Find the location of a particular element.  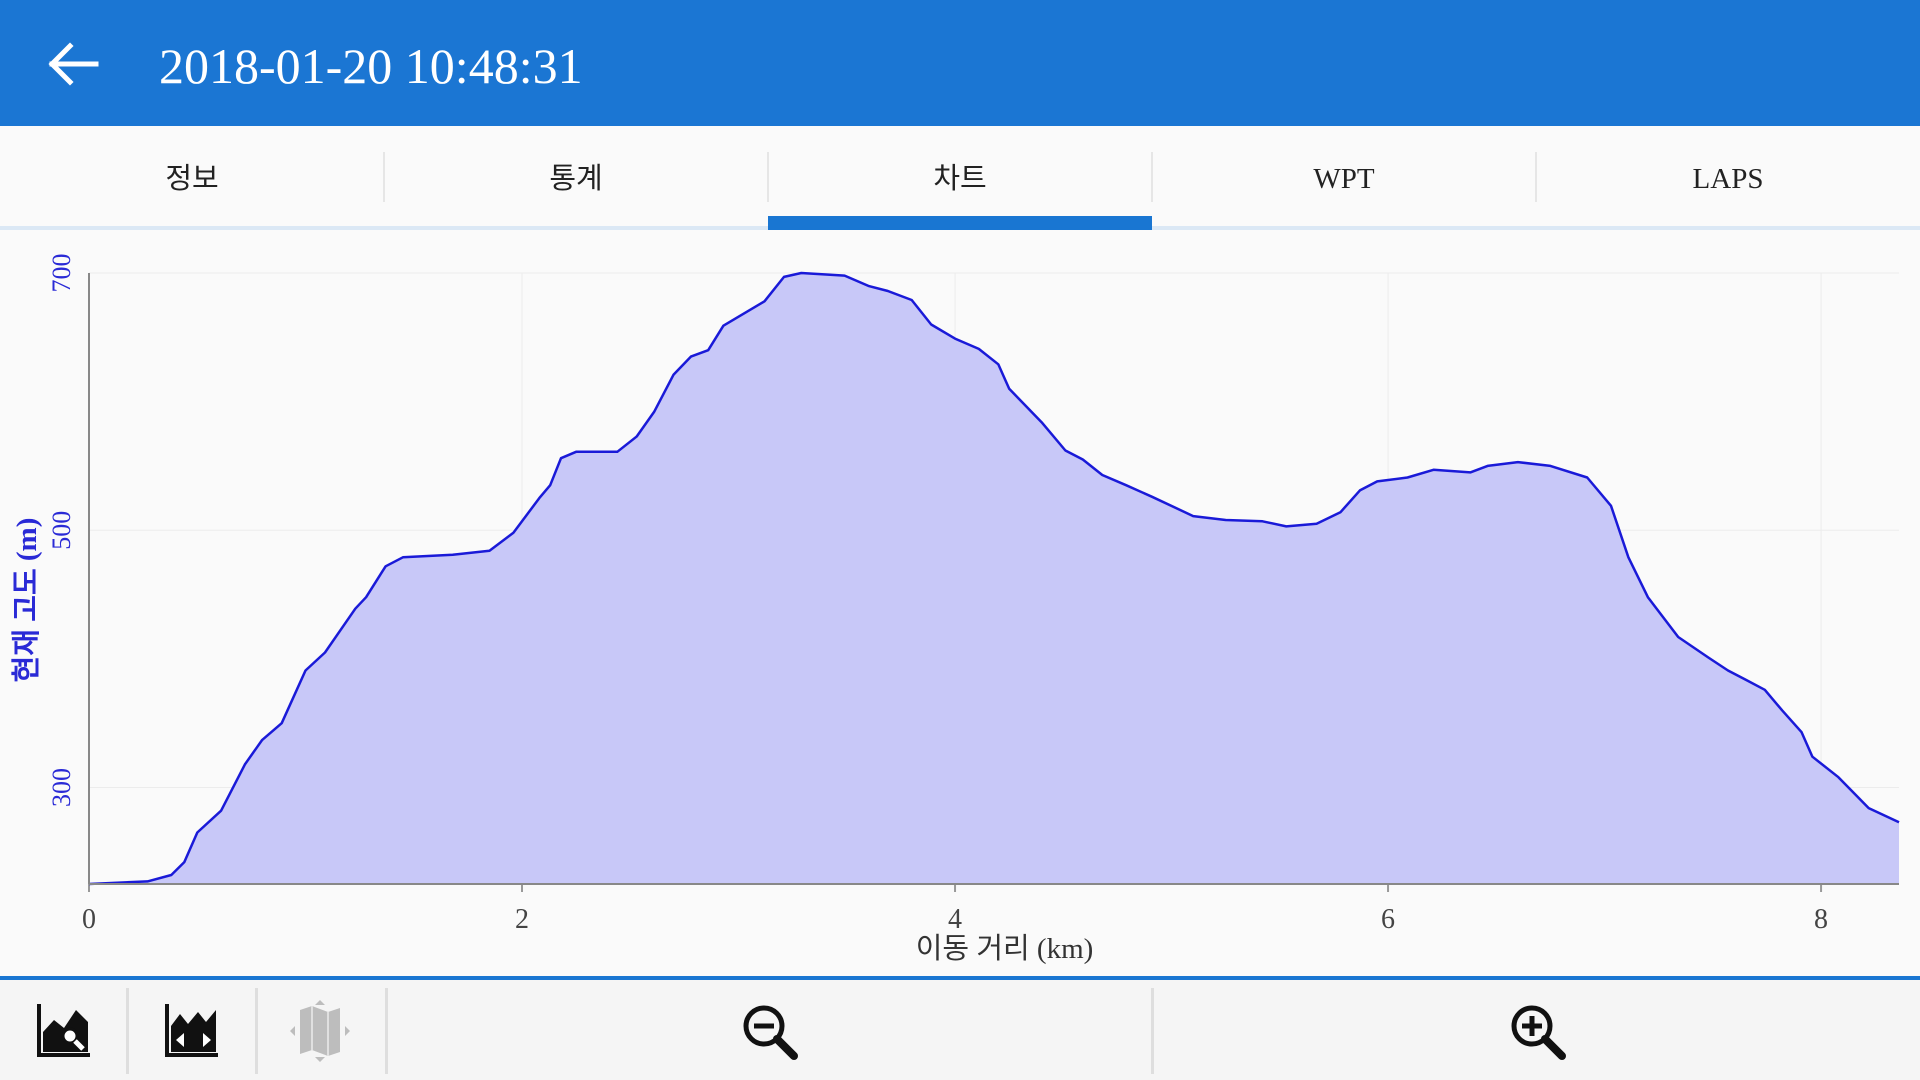

zoom-out-button is located at coordinates (770, 1032).